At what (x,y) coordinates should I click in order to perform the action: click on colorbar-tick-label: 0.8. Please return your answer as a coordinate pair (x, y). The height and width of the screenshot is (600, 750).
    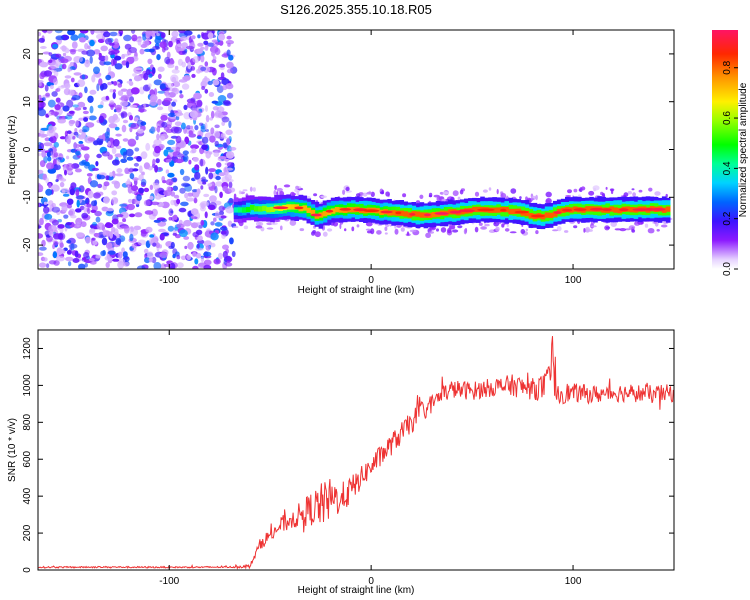
    Looking at the image, I should click on (727, 67).